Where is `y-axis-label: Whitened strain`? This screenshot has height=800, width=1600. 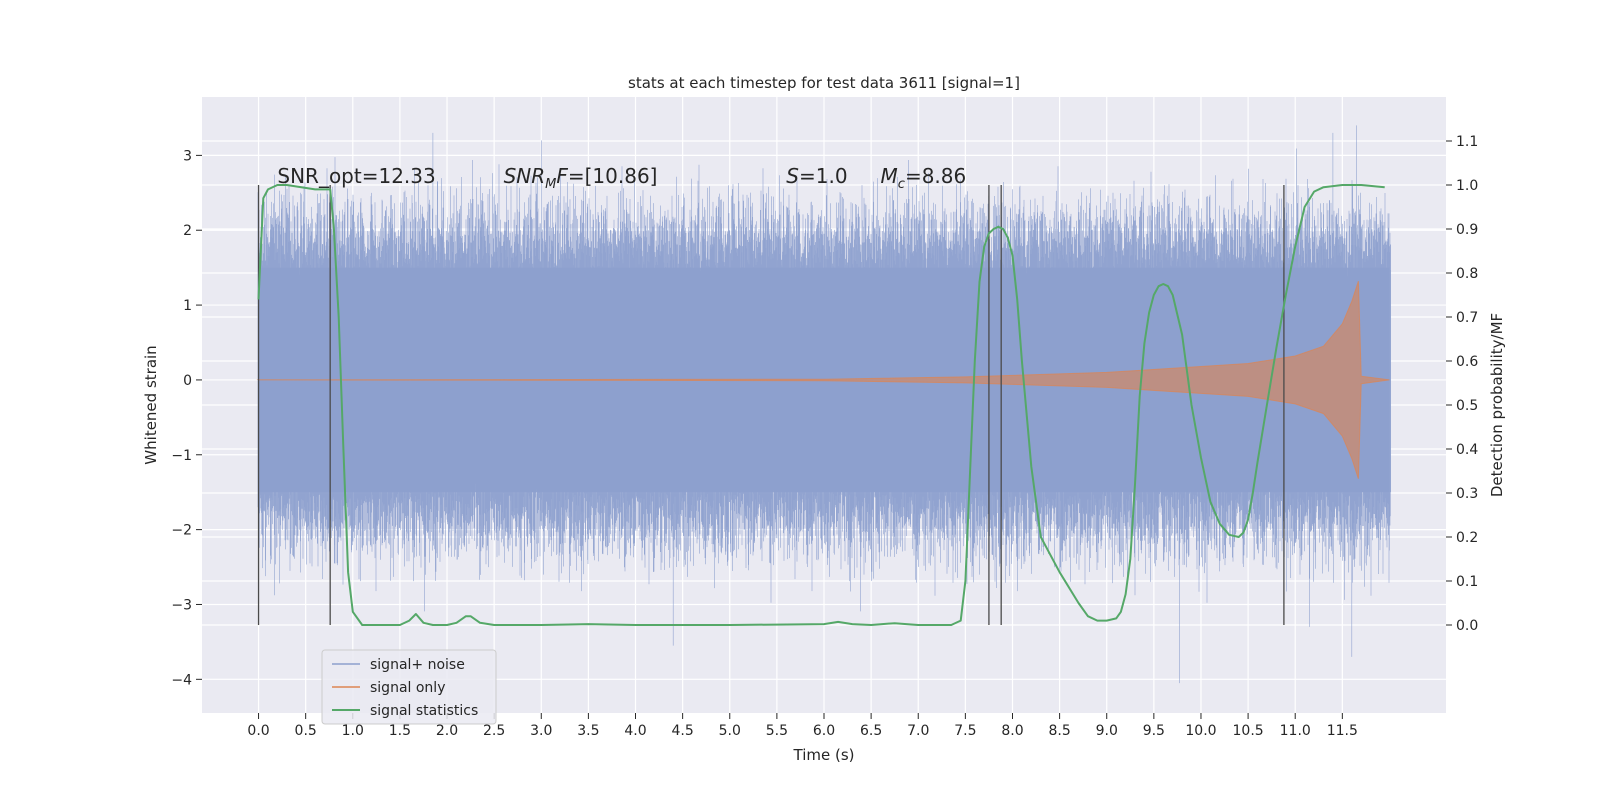
y-axis-label: Whitened strain is located at coordinates (151, 404).